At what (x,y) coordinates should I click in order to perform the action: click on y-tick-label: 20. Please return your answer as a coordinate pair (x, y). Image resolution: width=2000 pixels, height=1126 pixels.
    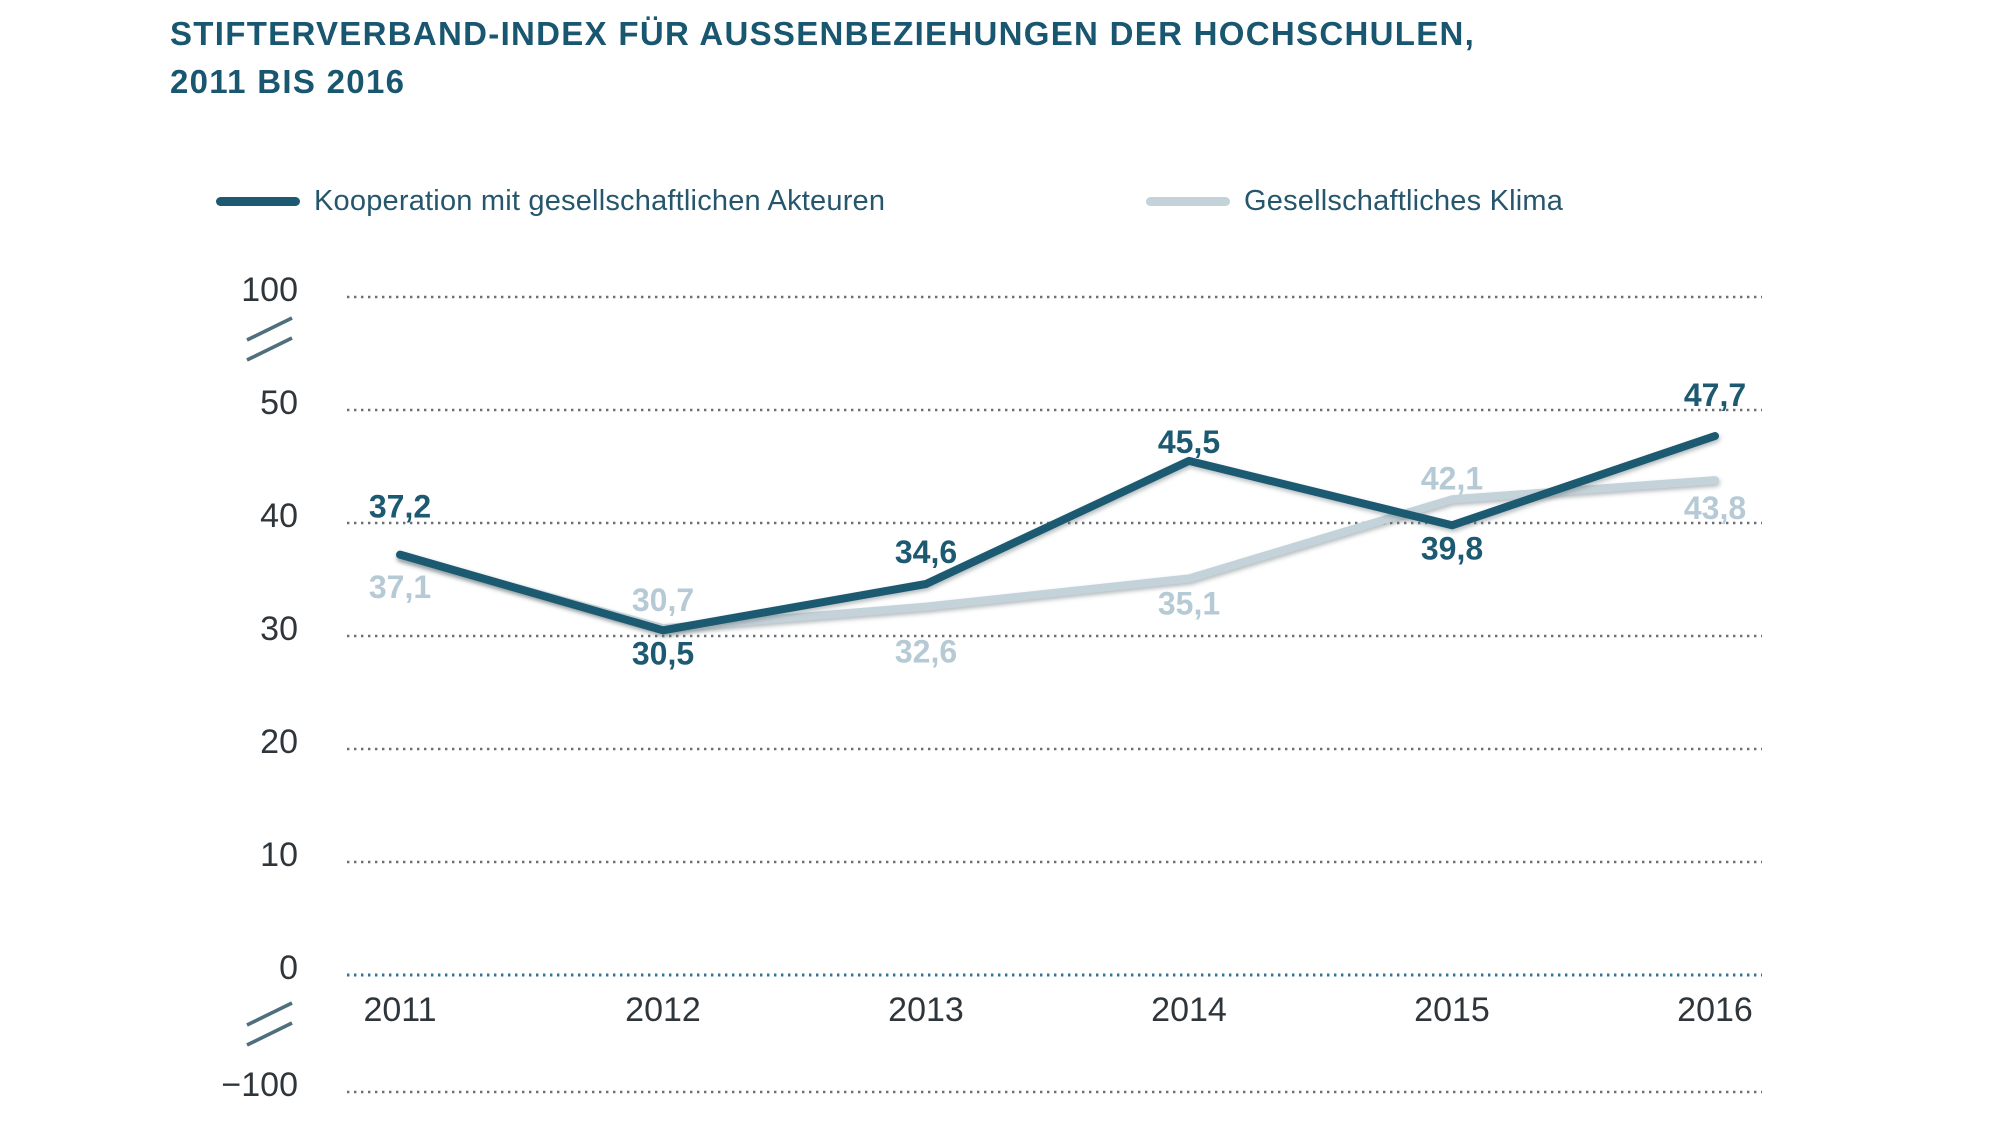
    Looking at the image, I should click on (279, 742).